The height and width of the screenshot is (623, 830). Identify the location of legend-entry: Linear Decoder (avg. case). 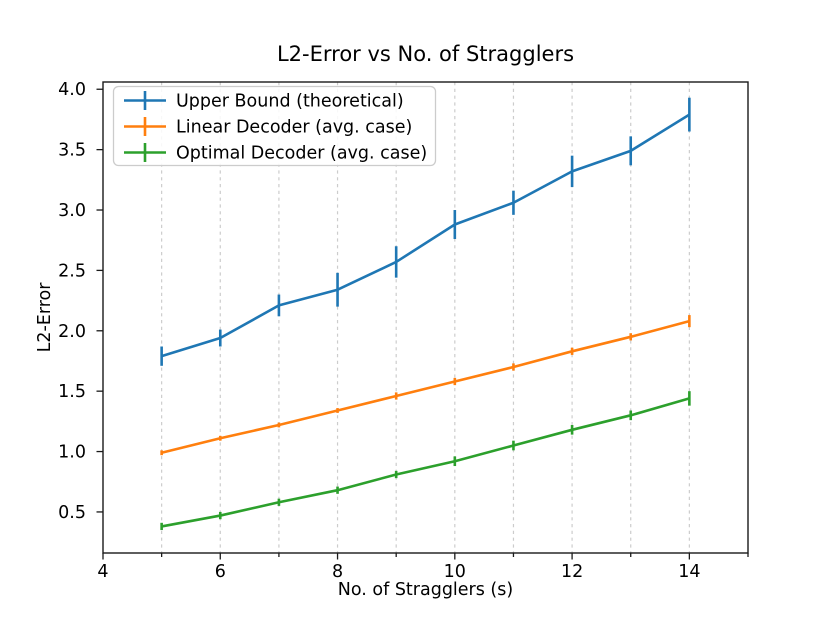
(268, 127).